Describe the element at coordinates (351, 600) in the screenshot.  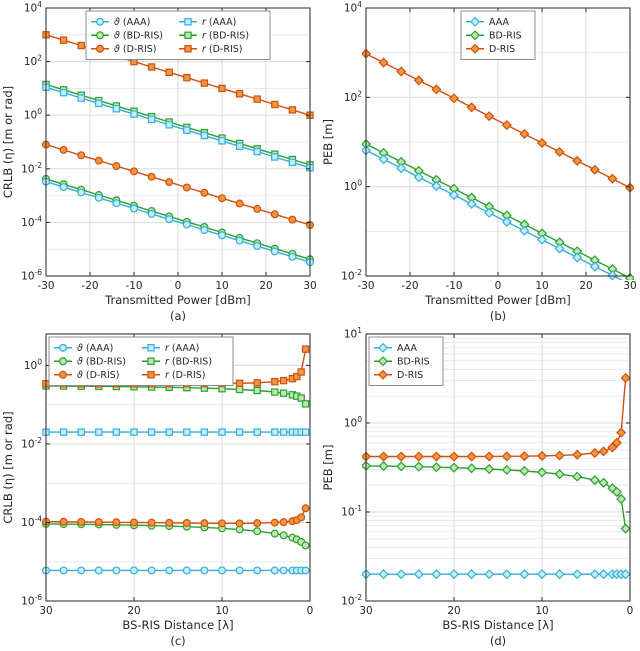
I see `y-tick-label: 10⁻²` at that location.